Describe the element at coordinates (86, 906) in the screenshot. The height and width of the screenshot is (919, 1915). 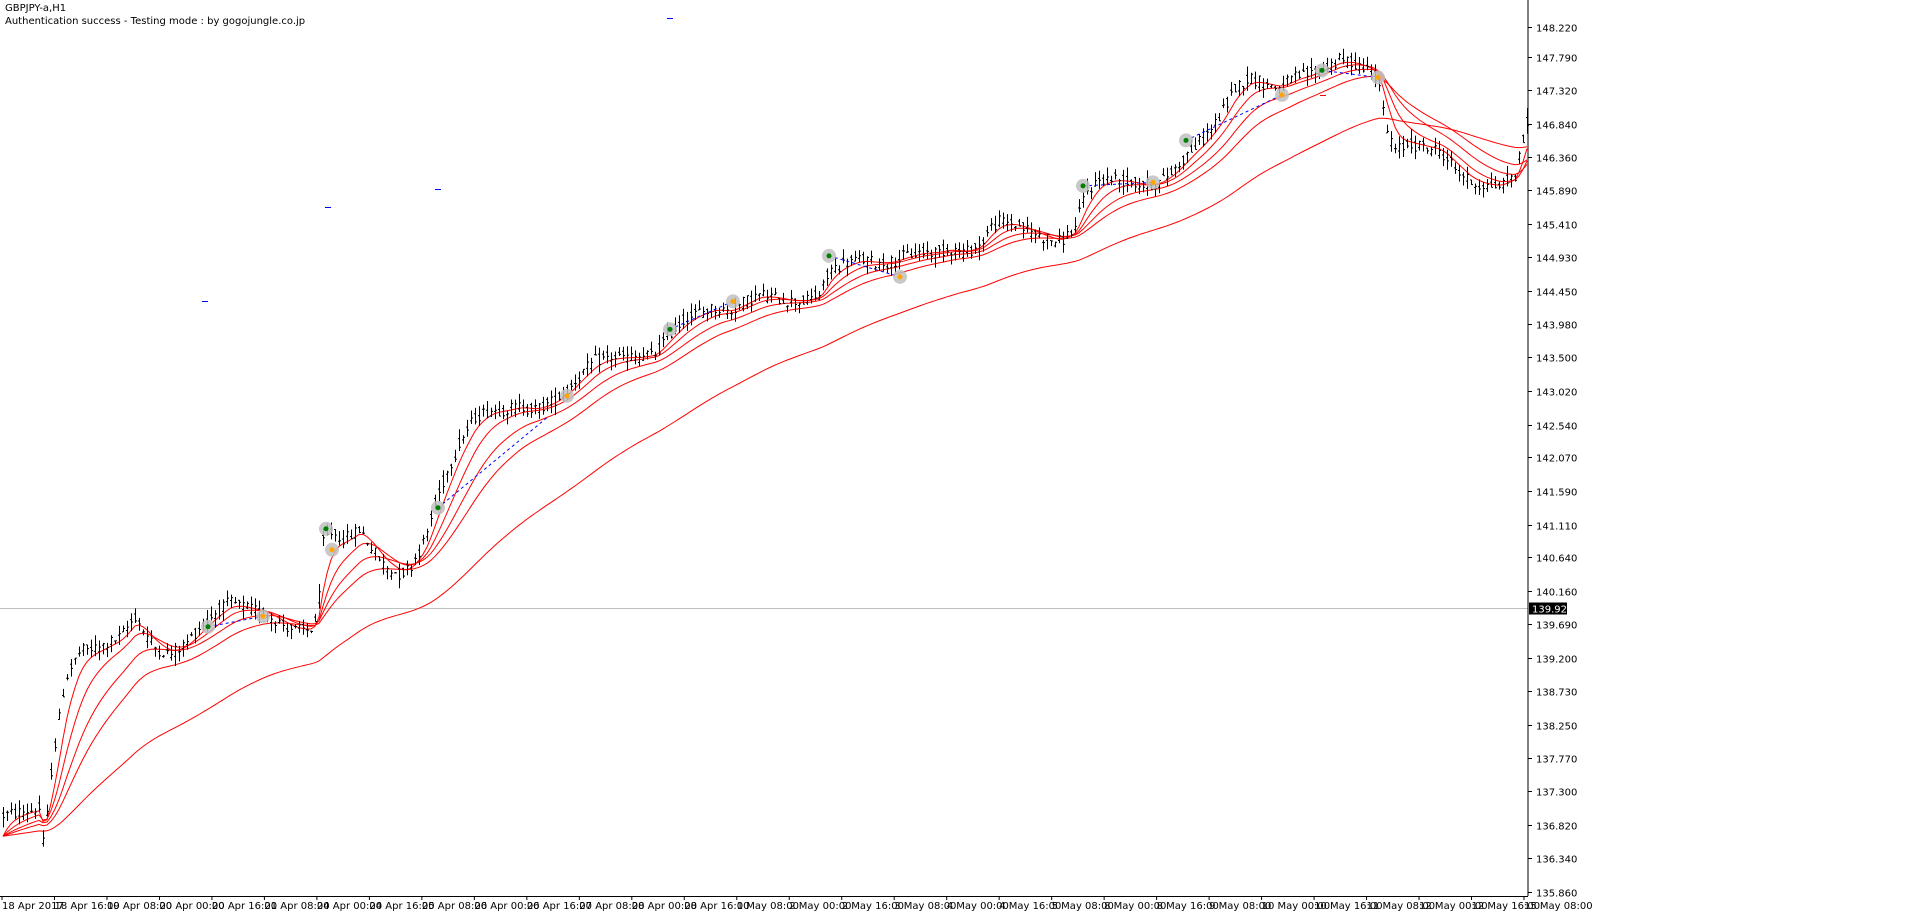
I see `time-tick-label: 18 Apr 16:00` at that location.